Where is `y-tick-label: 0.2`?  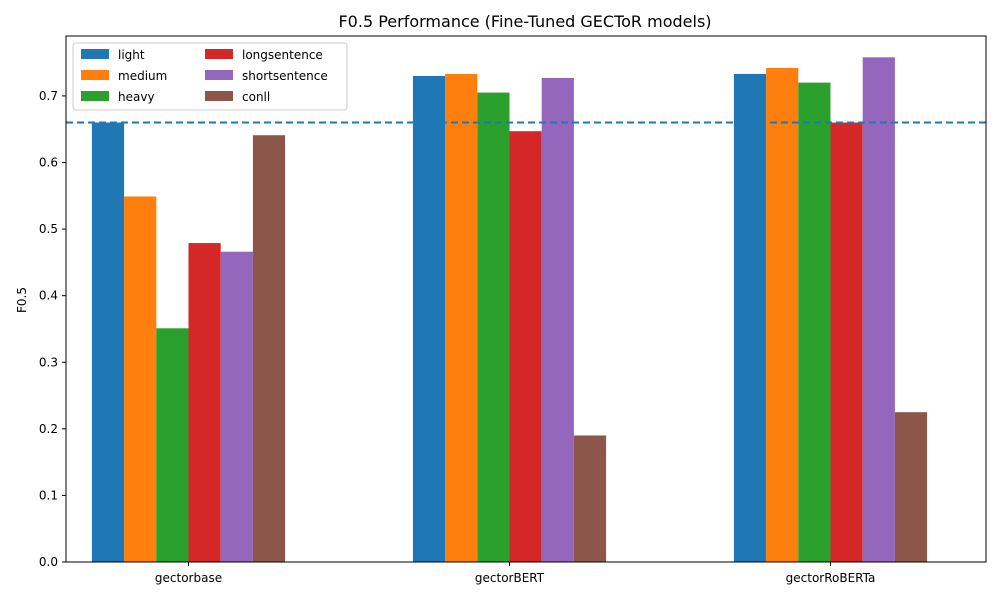
y-tick-label: 0.2 is located at coordinates (48, 429).